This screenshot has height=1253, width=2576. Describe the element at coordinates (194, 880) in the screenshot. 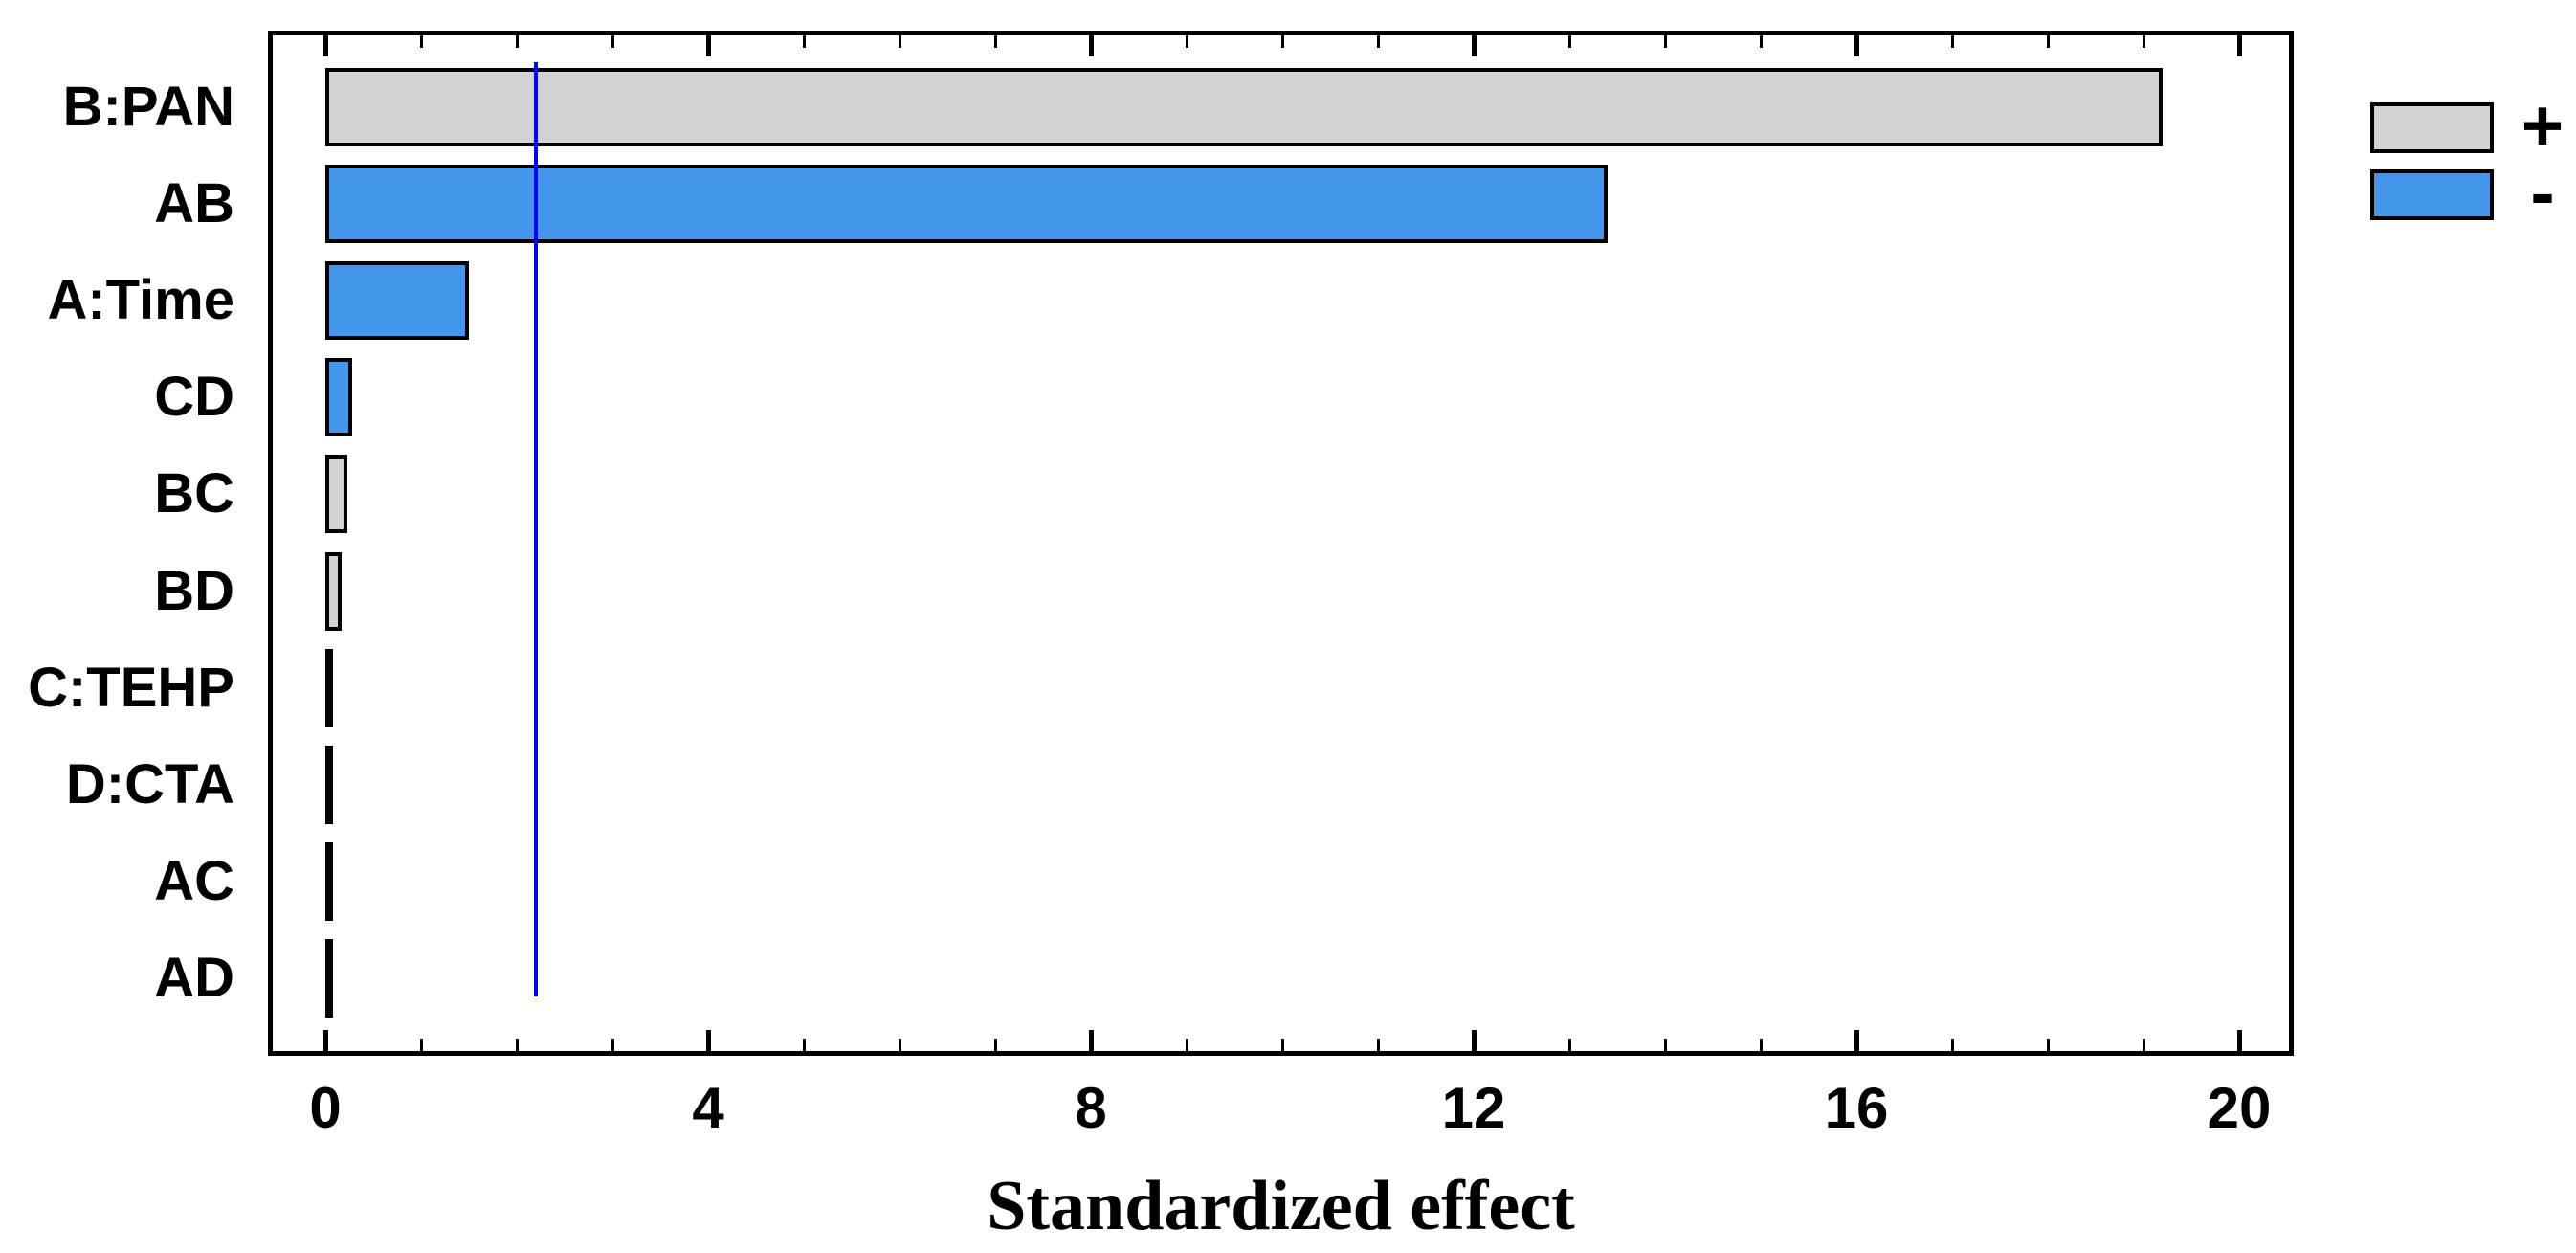

I see `category-label: AC` at that location.